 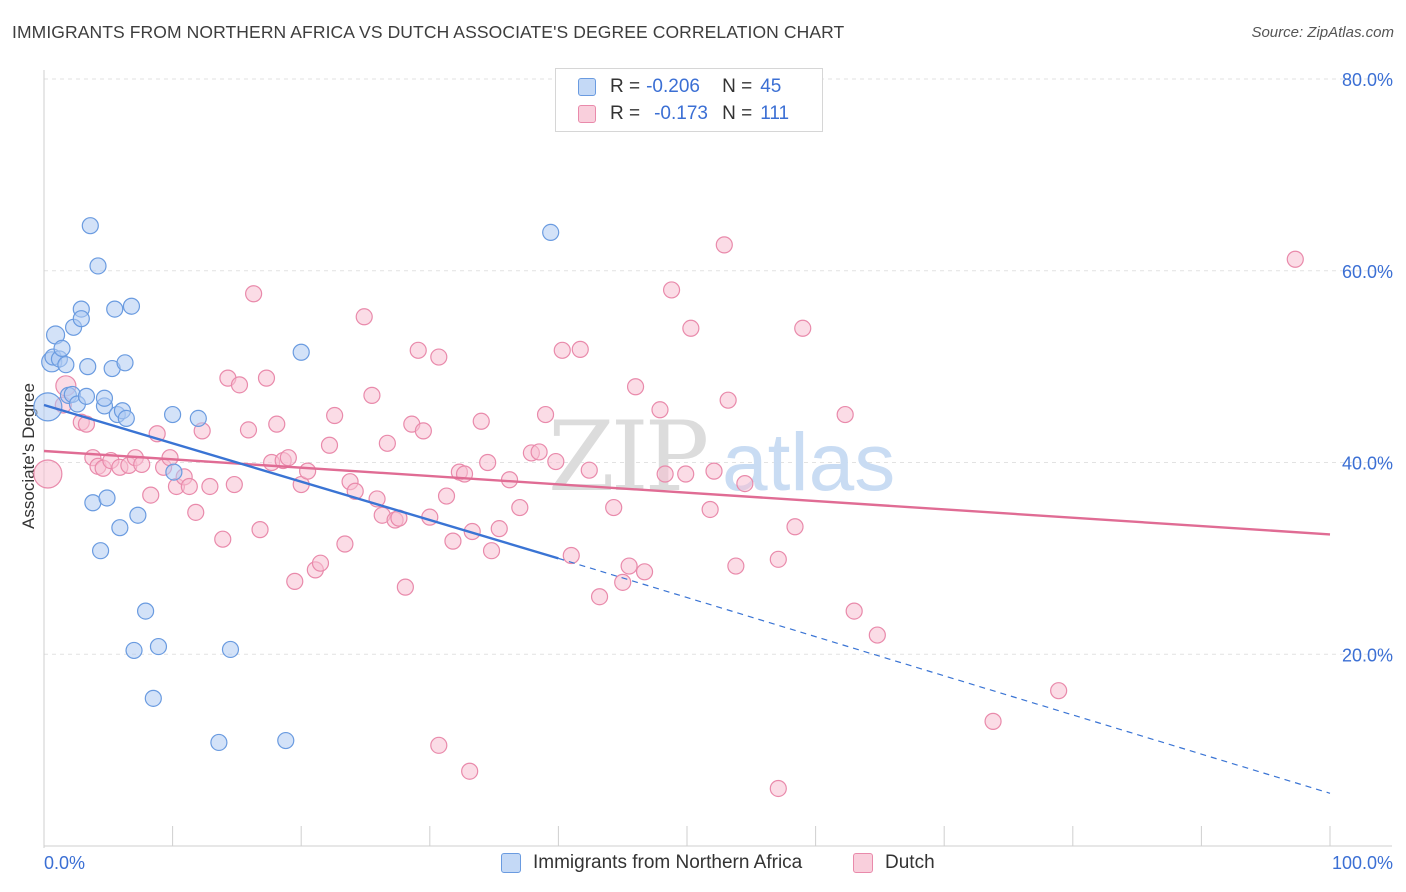 I want to click on y-tick-label: 40.0%, so click(x=1367, y=464).